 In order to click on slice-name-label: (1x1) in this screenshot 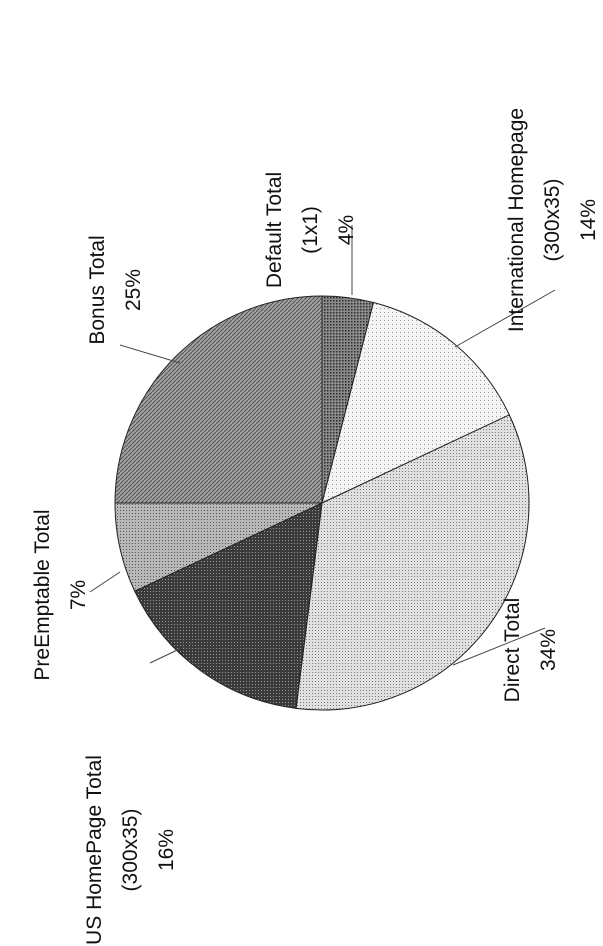, I will do `click(310, 230)`.